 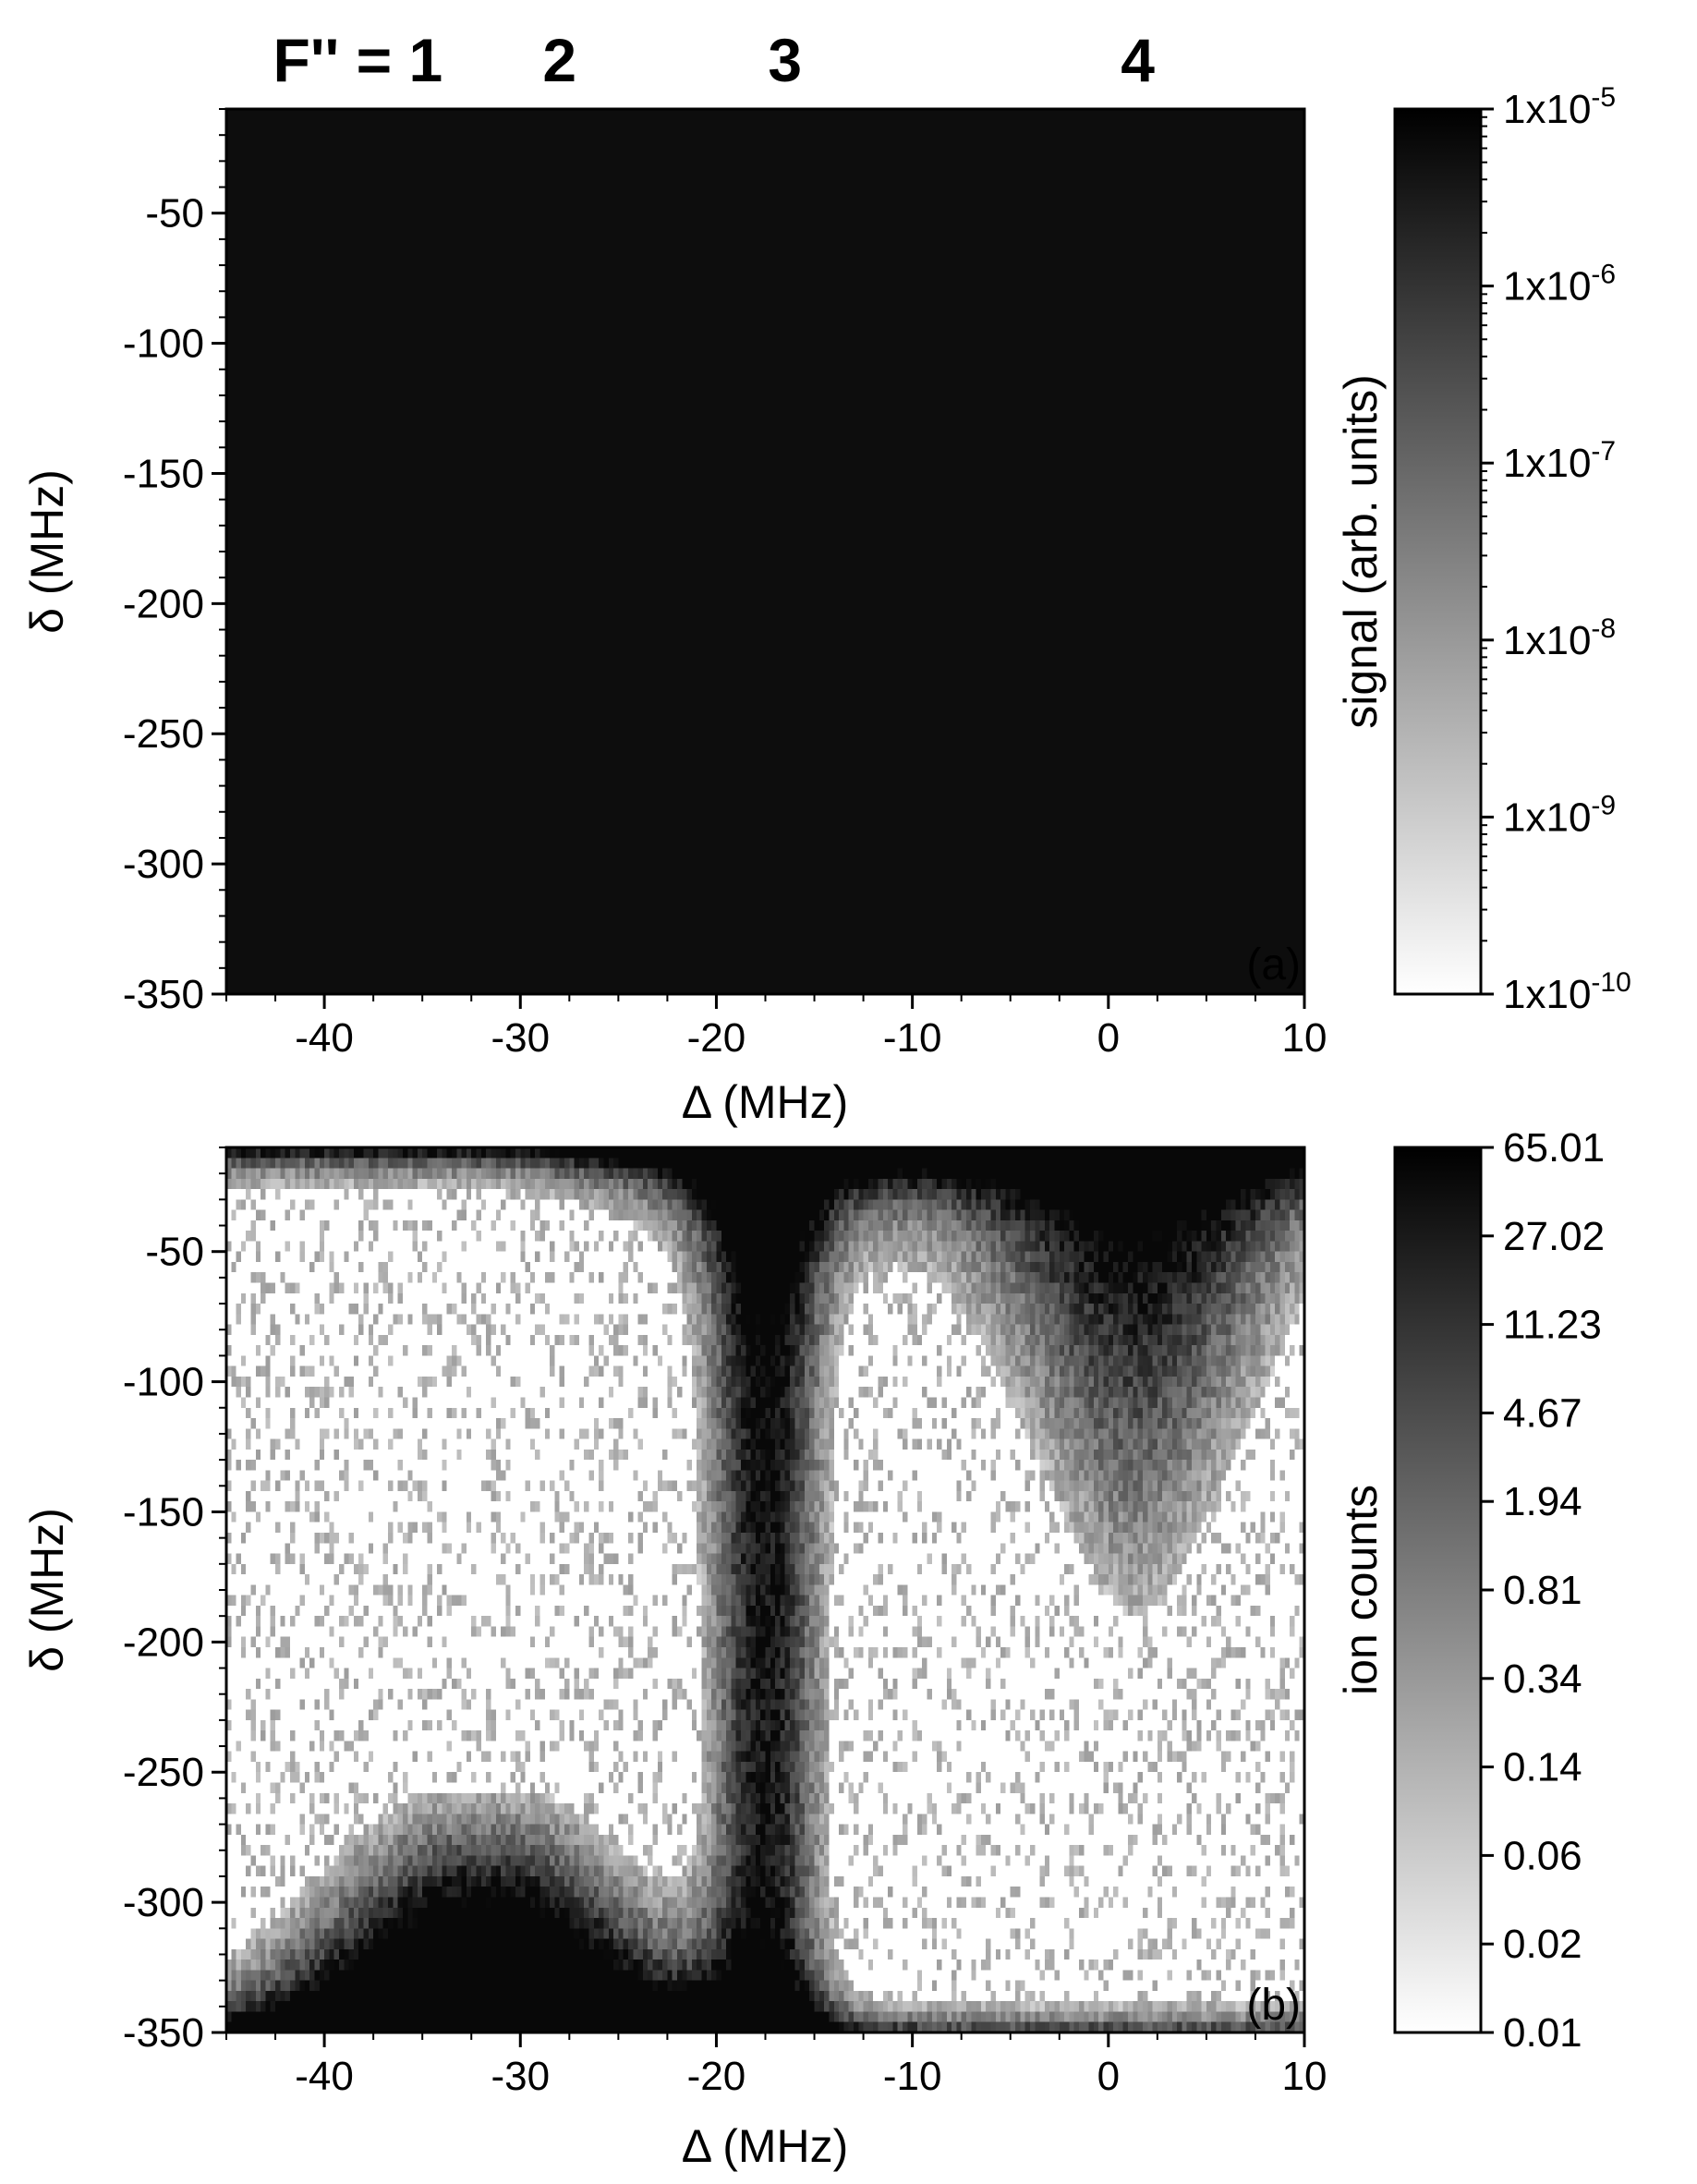 I want to click on colorbar-tick-label-b: 0.81, so click(x=1542, y=1590).